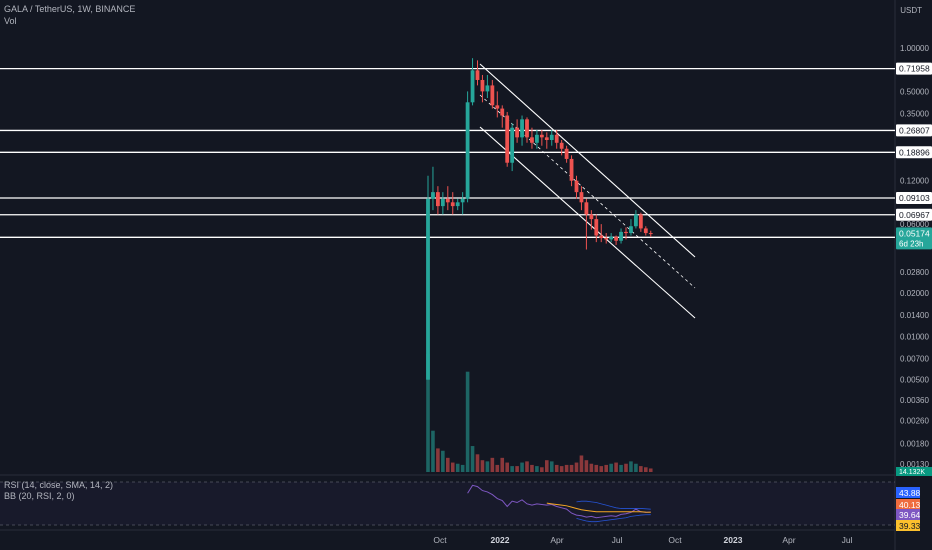 This screenshot has height=550, width=932. Describe the element at coordinates (59, 485) in the screenshot. I see `rsi-legend: RSI (14, close, SMA, 14, 2)` at that location.